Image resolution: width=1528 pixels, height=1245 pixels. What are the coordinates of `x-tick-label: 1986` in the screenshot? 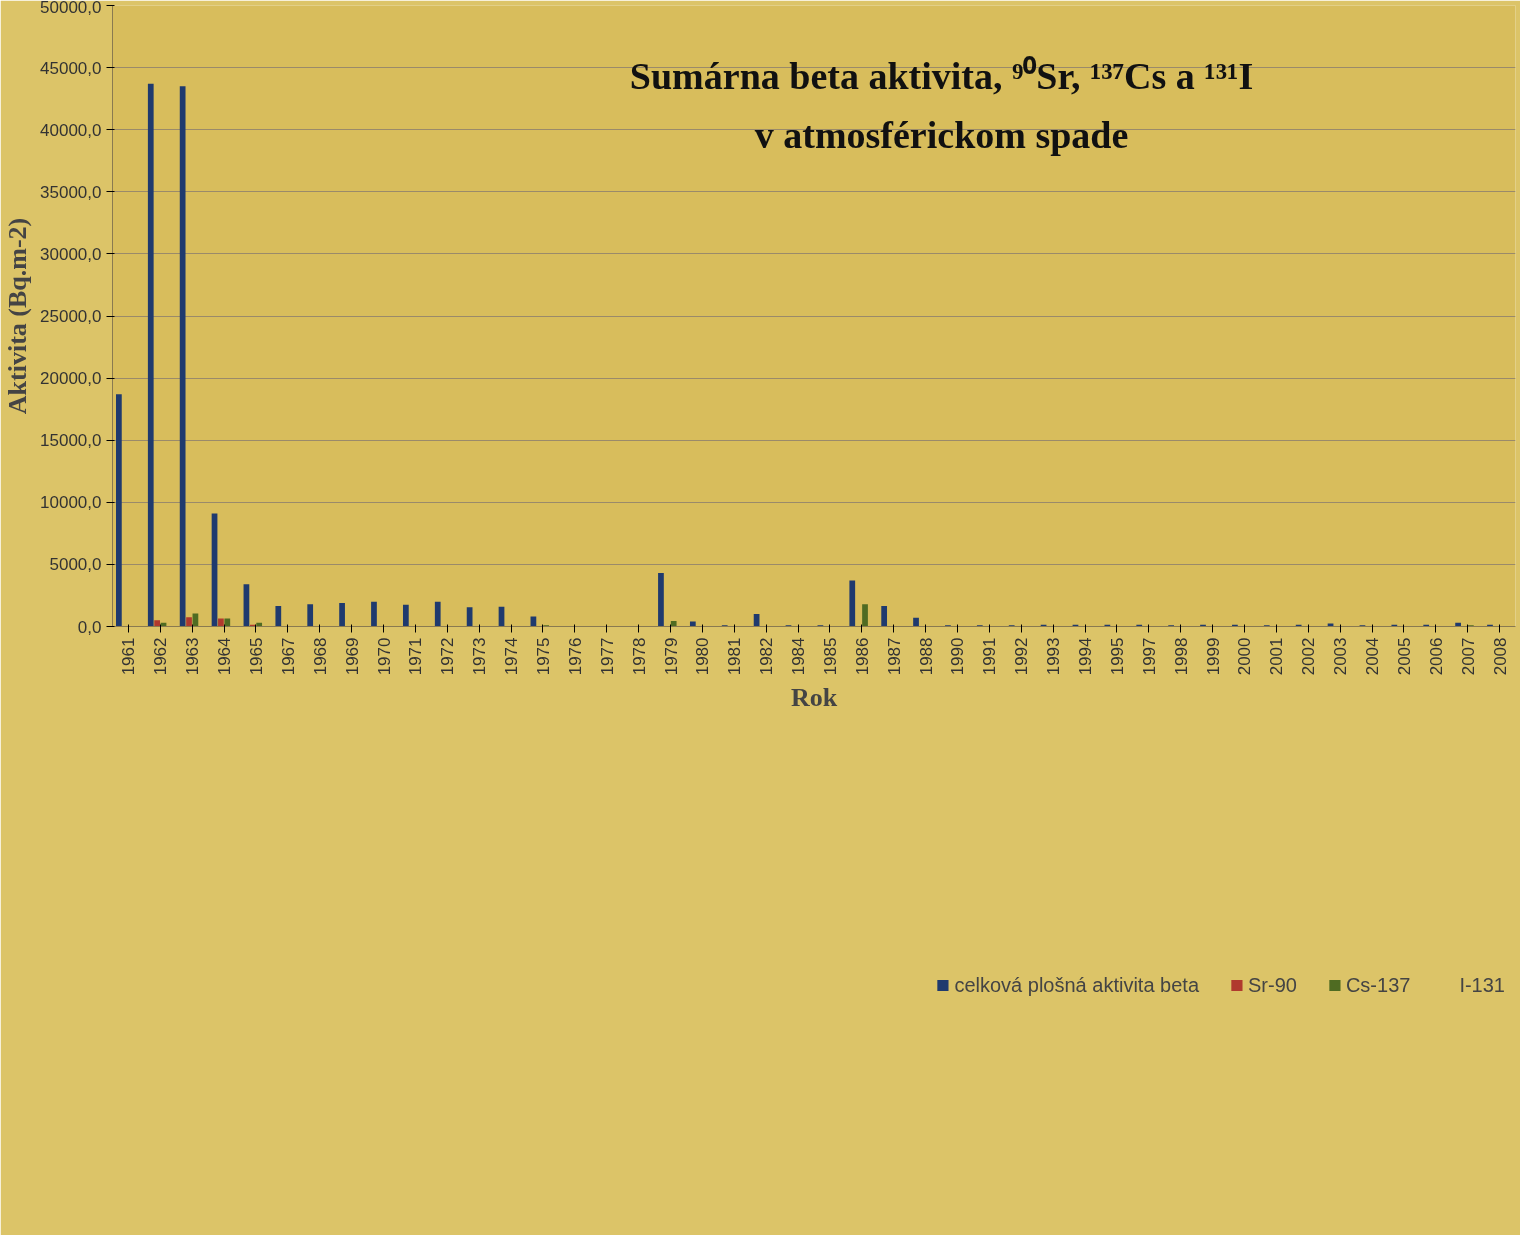 It's located at (862, 656).